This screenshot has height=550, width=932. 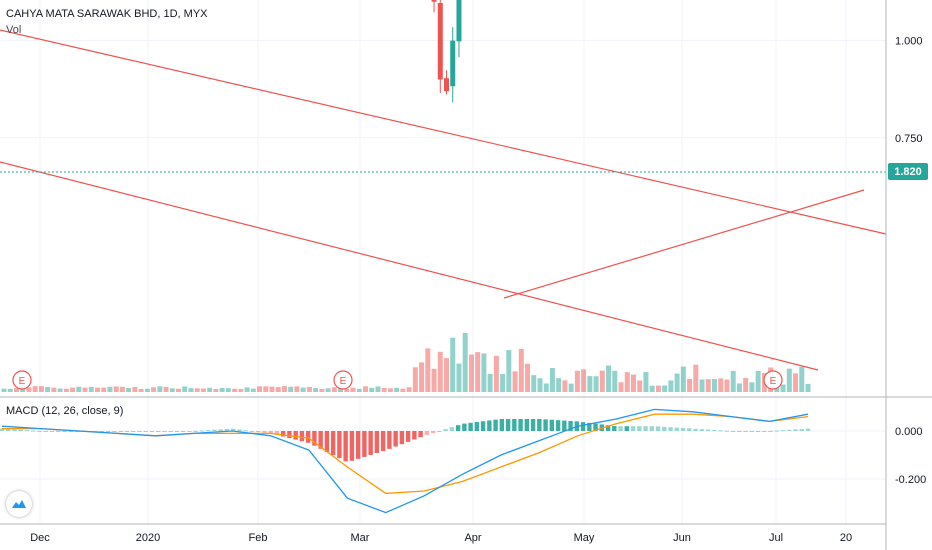 What do you see at coordinates (910, 456) in the screenshot?
I see `macd-axis-labels: 0.000 -0.200` at bounding box center [910, 456].